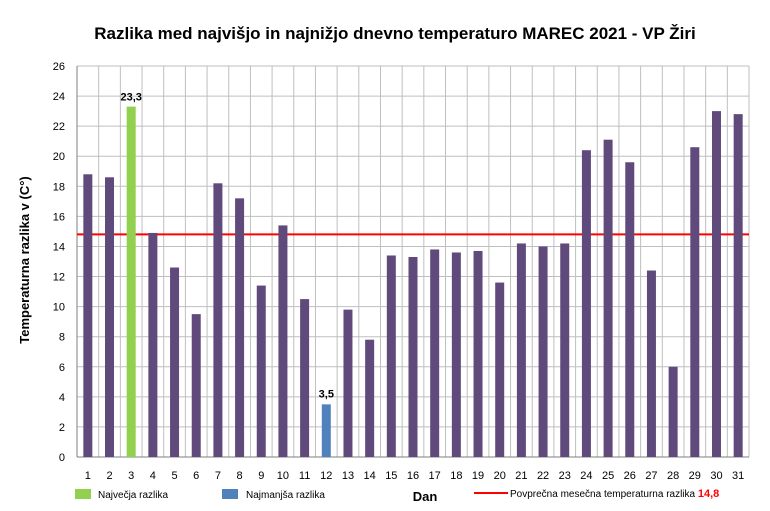 Image resolution: width=770 pixels, height=511 pixels. What do you see at coordinates (651, 476) in the screenshot?
I see `x-tick-label: 27` at bounding box center [651, 476].